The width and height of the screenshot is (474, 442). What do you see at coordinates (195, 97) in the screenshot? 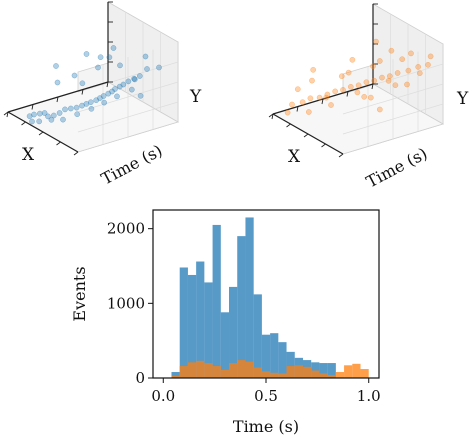
I see `scatter3d-blue-y-label: Y` at bounding box center [195, 97].